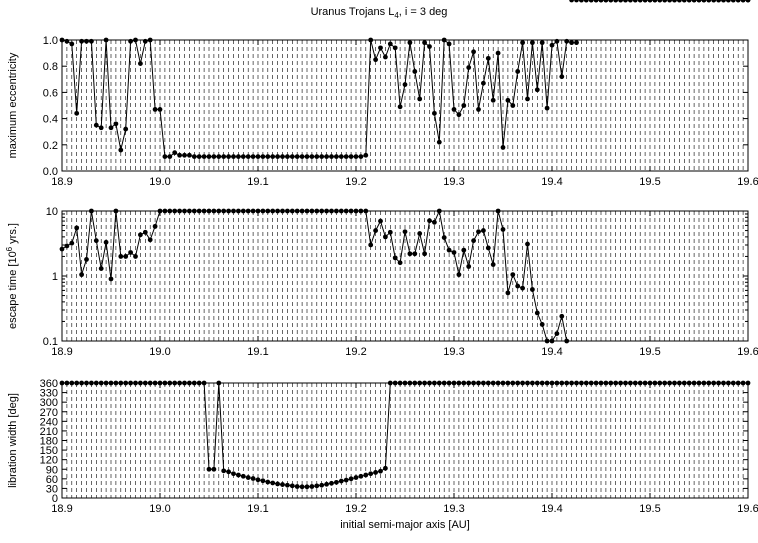 This screenshot has height=543, width=758. I want to click on series-line, so click(319, 98).